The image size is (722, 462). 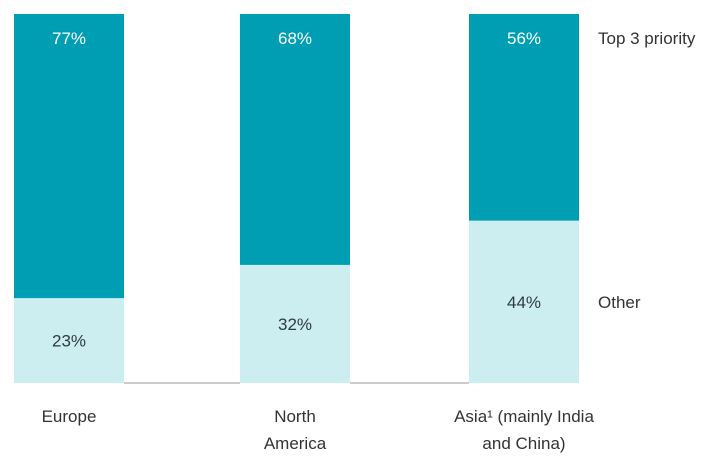 What do you see at coordinates (647, 170) in the screenshot?
I see `legend-layer: Other Top 3 priority` at bounding box center [647, 170].